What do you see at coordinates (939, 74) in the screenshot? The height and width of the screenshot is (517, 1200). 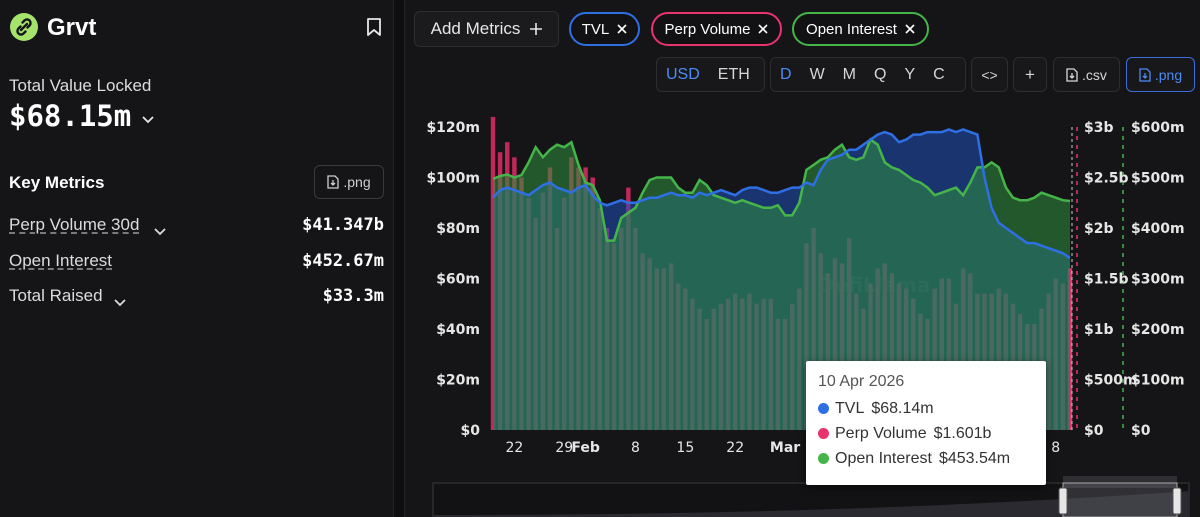 I see `interval-option-c: C` at bounding box center [939, 74].